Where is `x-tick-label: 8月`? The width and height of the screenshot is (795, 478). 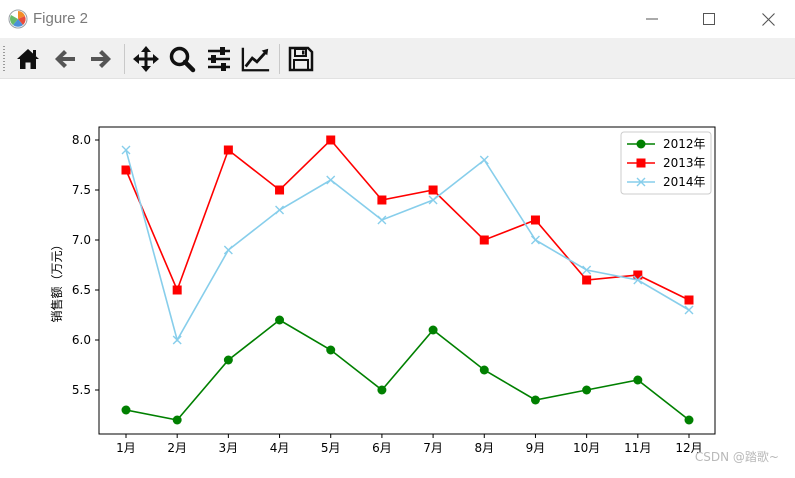
x-tick-label: 8月 is located at coordinates (484, 448).